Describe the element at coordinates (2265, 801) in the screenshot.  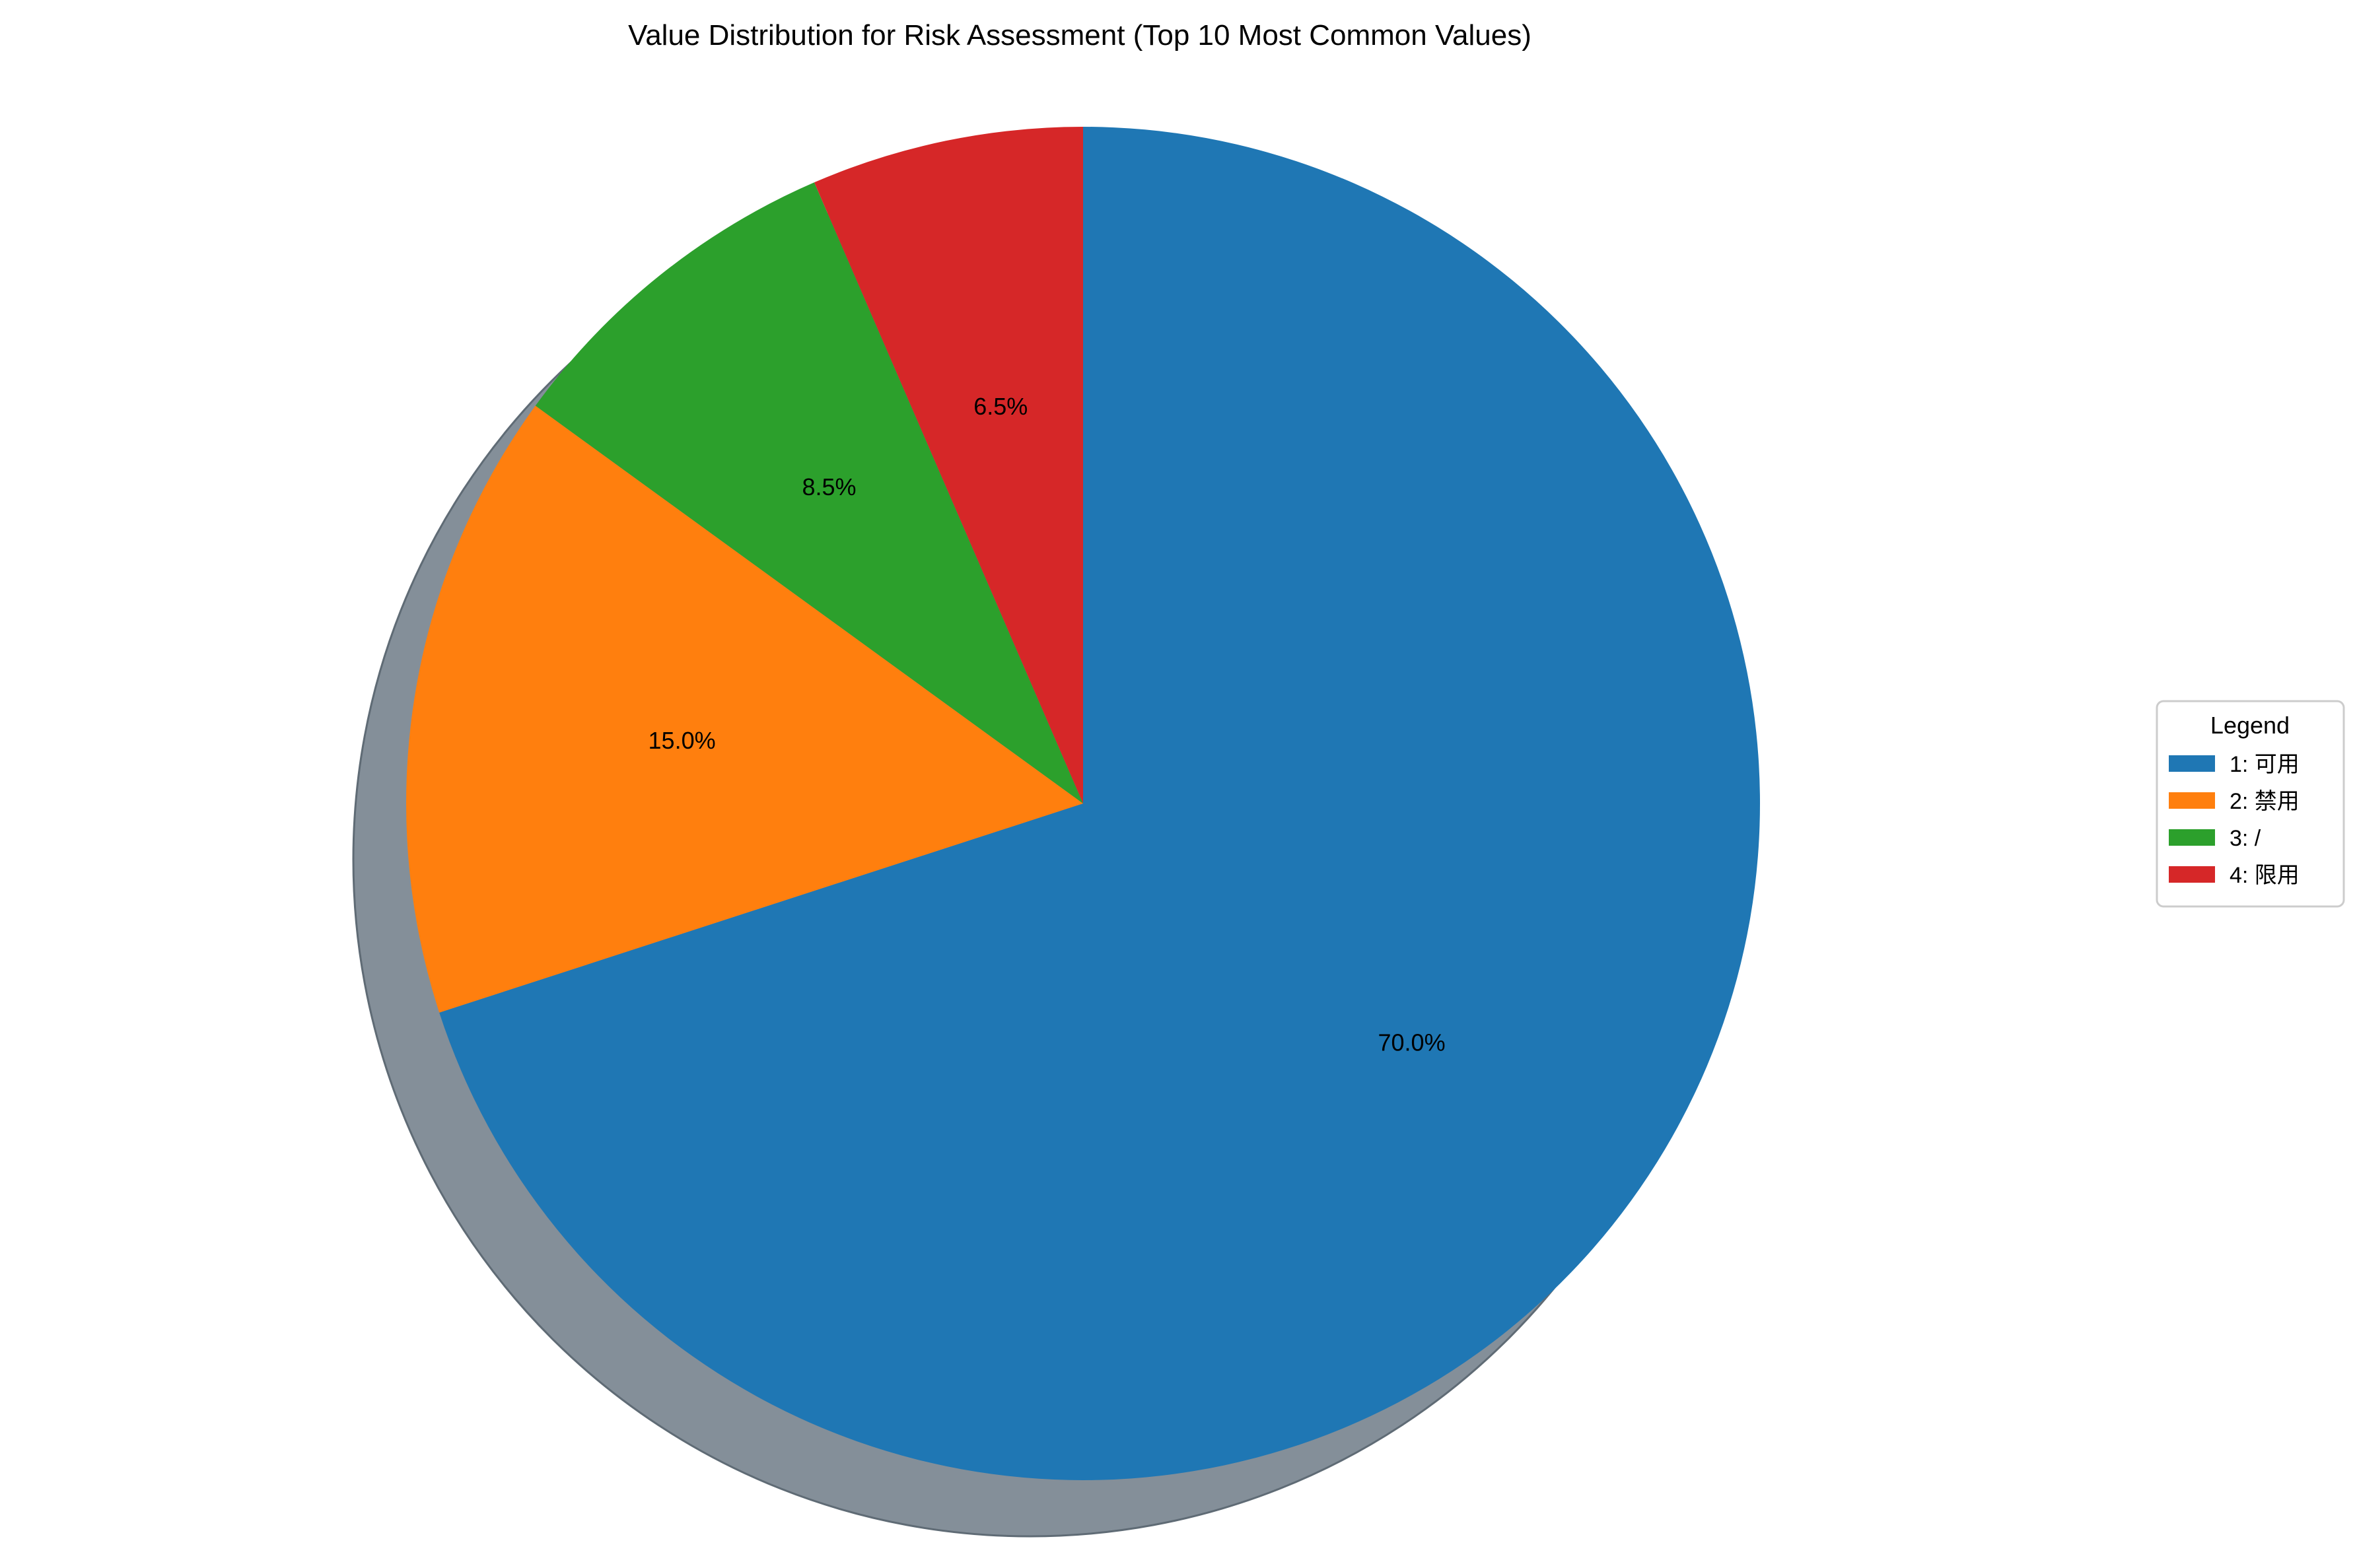
I see `legend-label-2: 2: 禁用` at that location.